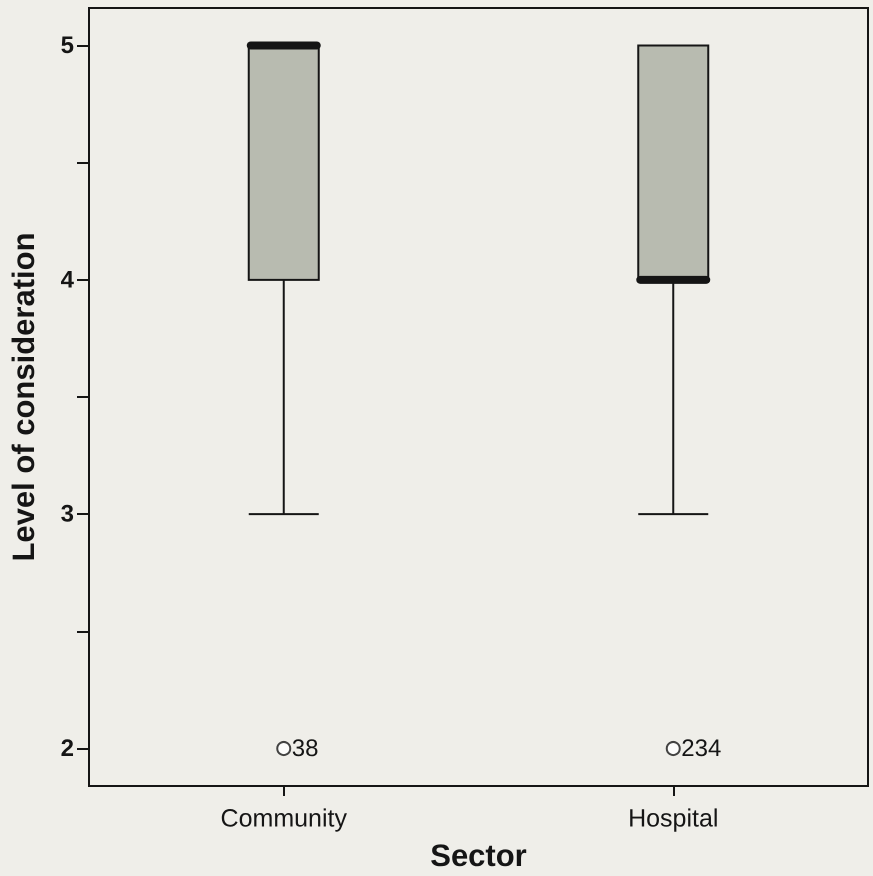  Describe the element at coordinates (284, 818) in the screenshot. I see `x-tick-label: Community` at that location.